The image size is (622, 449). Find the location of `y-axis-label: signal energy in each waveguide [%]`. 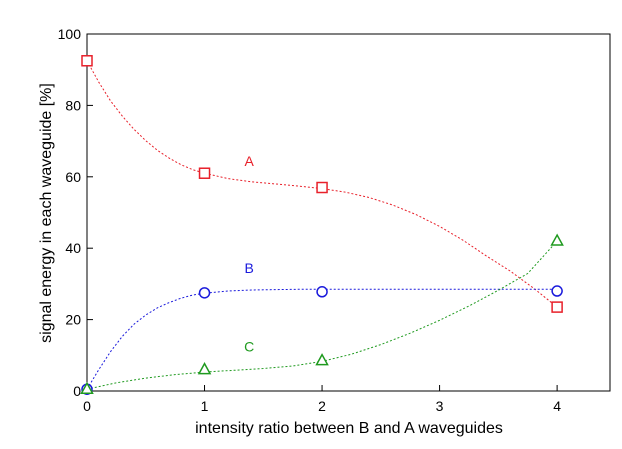

y-axis-label: signal energy in each waveguide [%] is located at coordinates (46, 213).